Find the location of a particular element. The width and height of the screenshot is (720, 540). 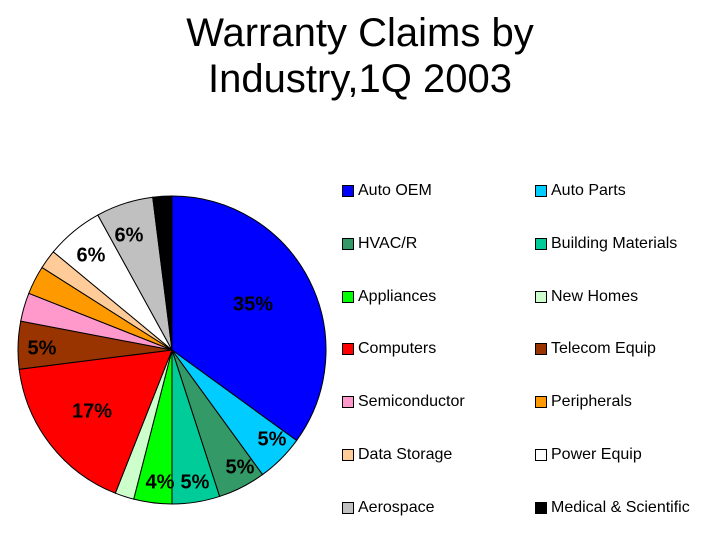

pie-slice-computers is located at coordinates (95, 421).